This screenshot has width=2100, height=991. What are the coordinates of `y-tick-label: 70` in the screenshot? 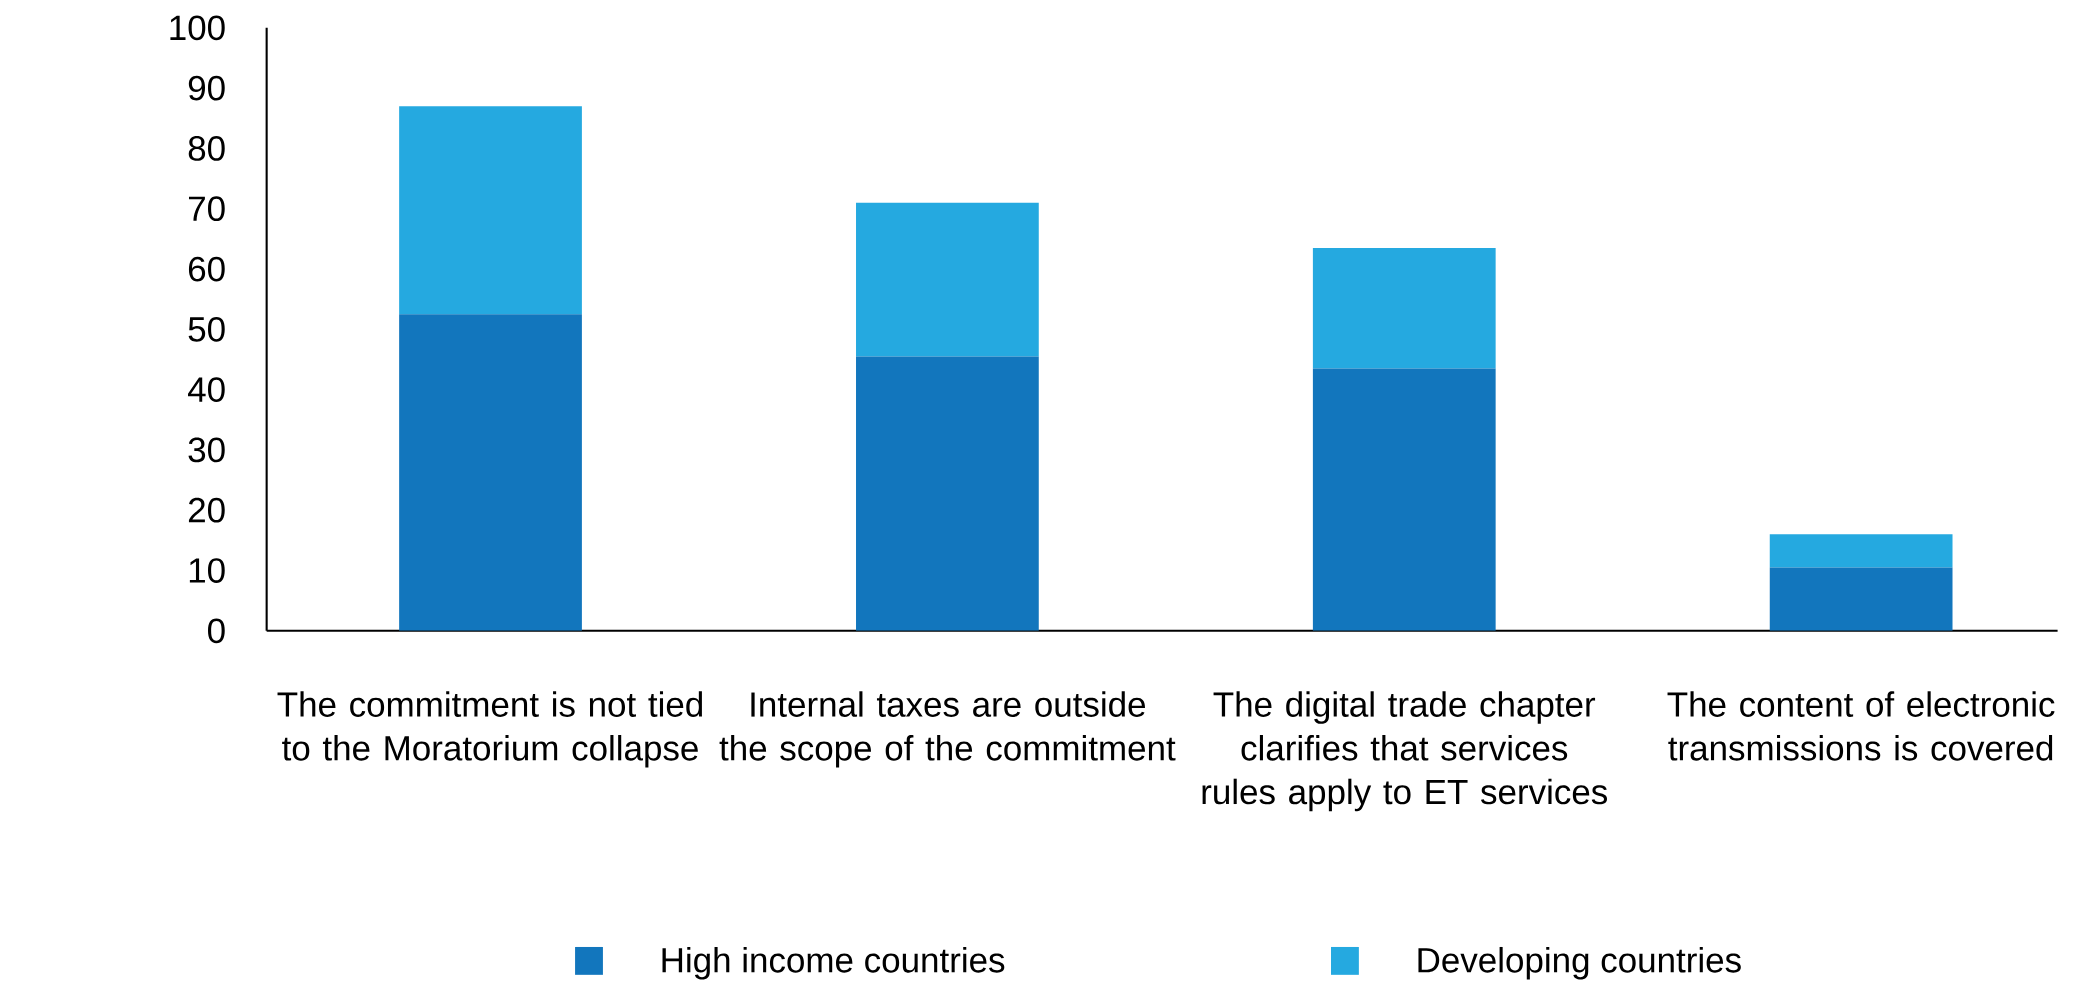 It's located at (207, 209).